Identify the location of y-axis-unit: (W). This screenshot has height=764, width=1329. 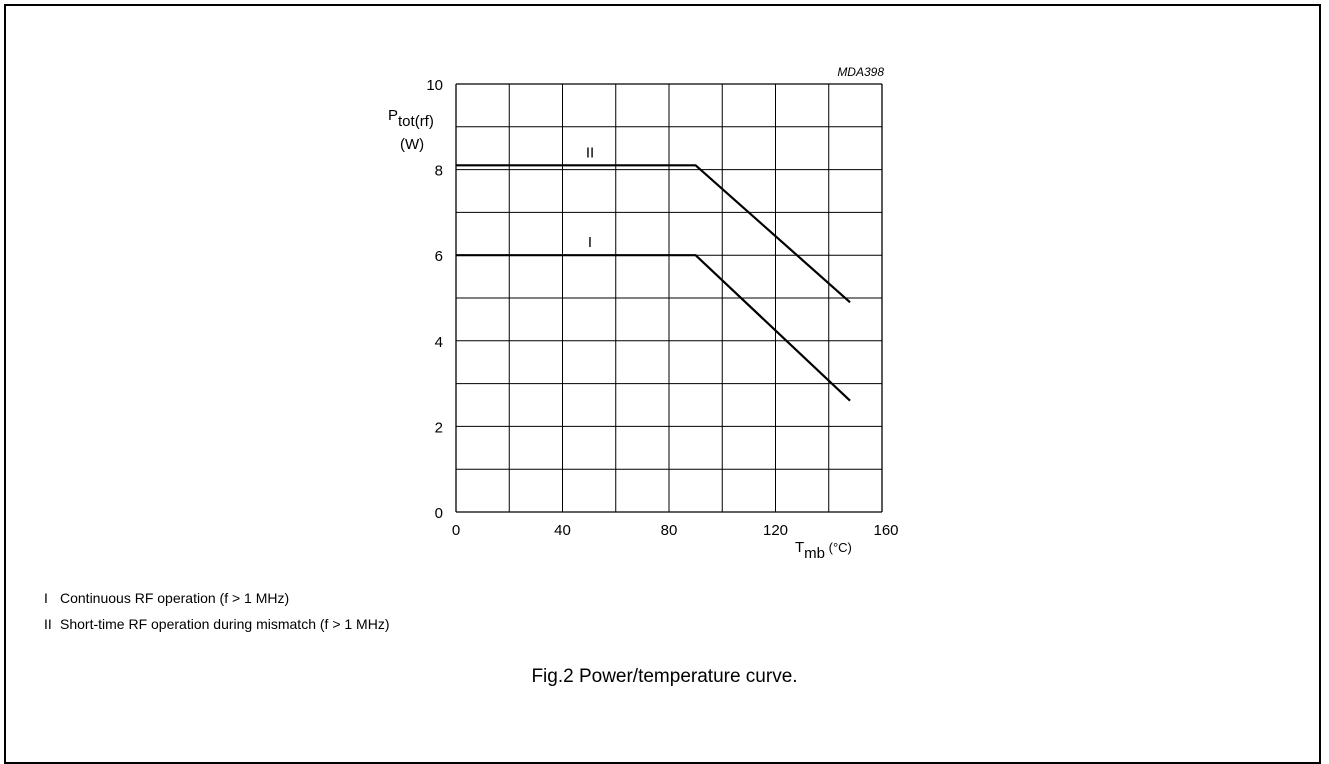
(412, 144).